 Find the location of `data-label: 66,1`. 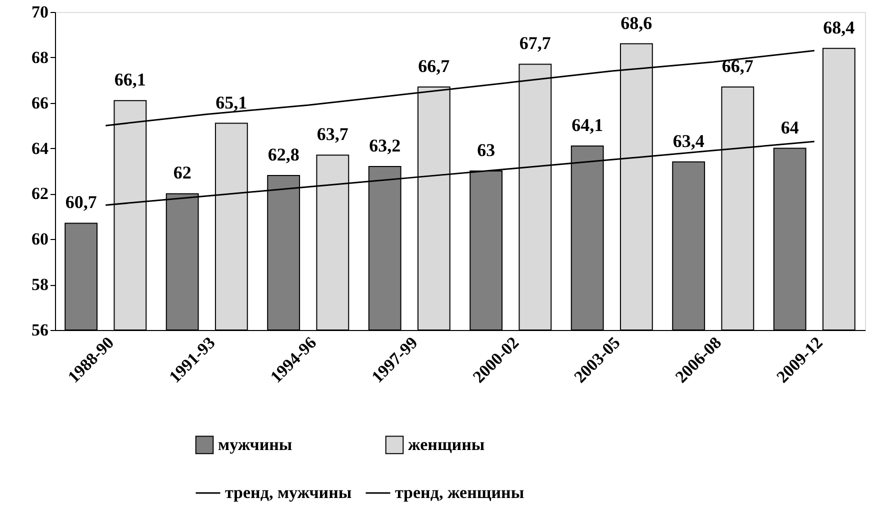

data-label: 66,1 is located at coordinates (130, 80).